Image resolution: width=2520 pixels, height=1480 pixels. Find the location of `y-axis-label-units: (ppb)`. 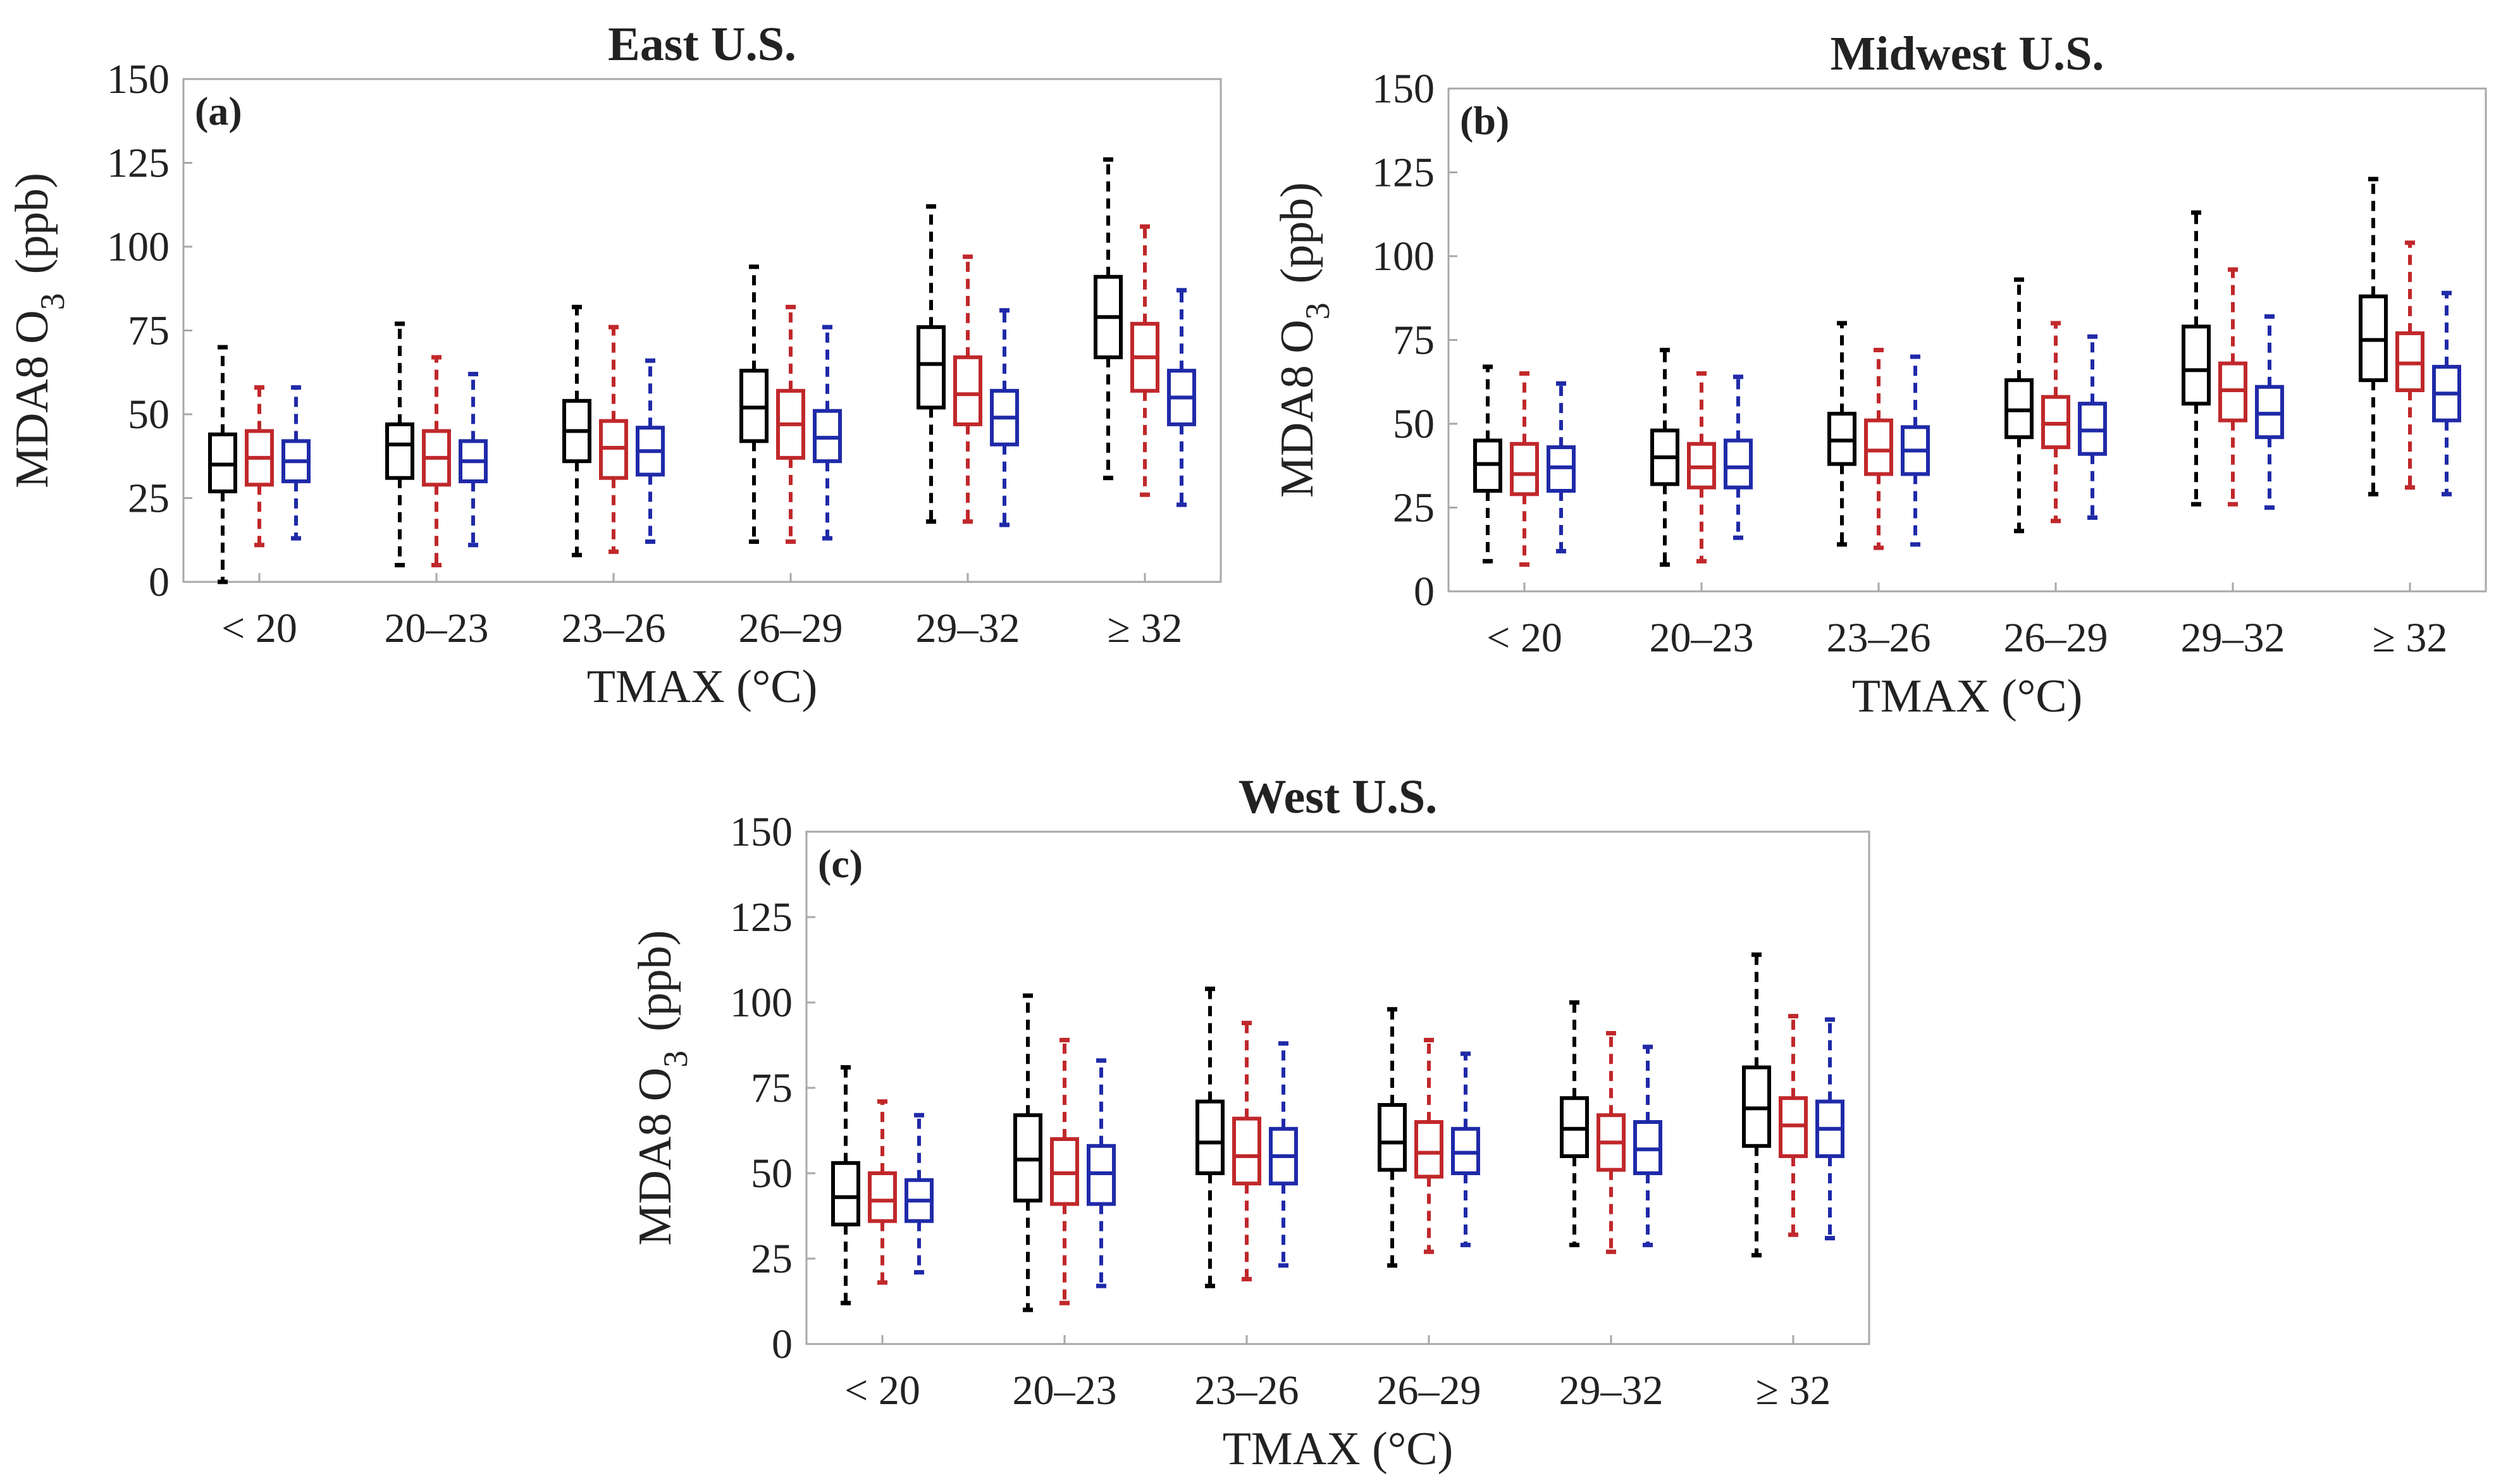

y-axis-label-units: (ppb) is located at coordinates (655, 981).